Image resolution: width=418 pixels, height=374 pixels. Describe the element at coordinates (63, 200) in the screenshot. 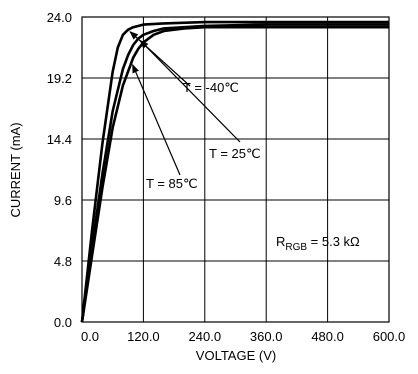

I see `y-tick-label-2: 9.6` at that location.